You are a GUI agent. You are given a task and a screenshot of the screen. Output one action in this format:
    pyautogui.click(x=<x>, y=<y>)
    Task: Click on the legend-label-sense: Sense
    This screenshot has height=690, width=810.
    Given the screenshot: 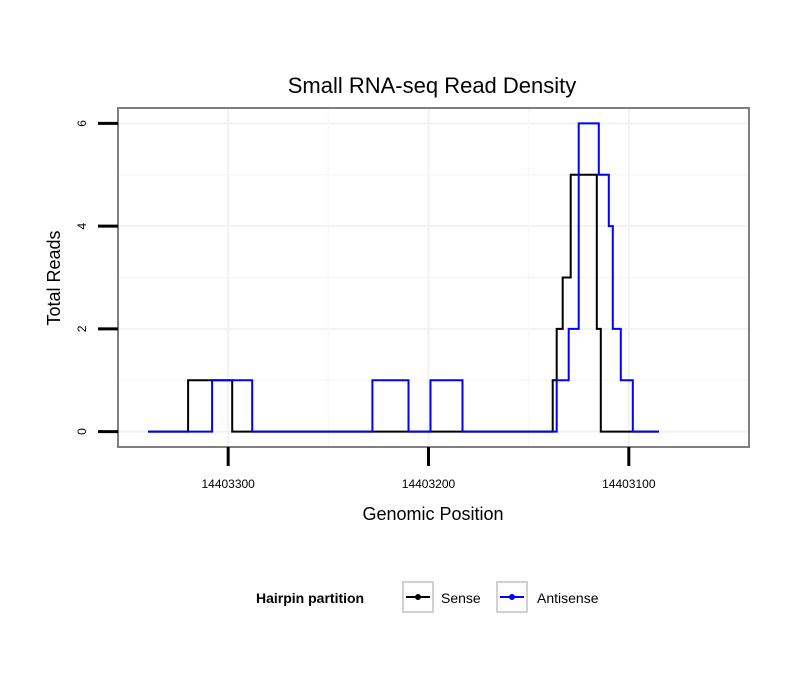 What is the action you would take?
    pyautogui.click(x=461, y=598)
    